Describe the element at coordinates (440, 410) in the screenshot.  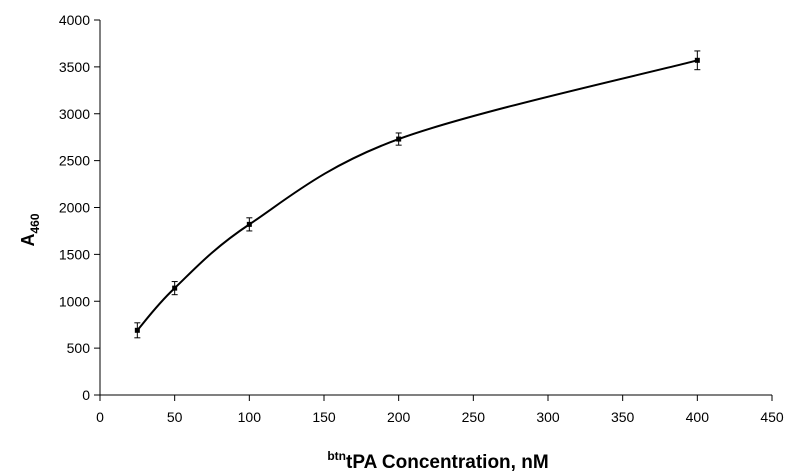
I see `x-axis-ticks: 0 50 100 150 200 250 300 350 400 450` at that location.